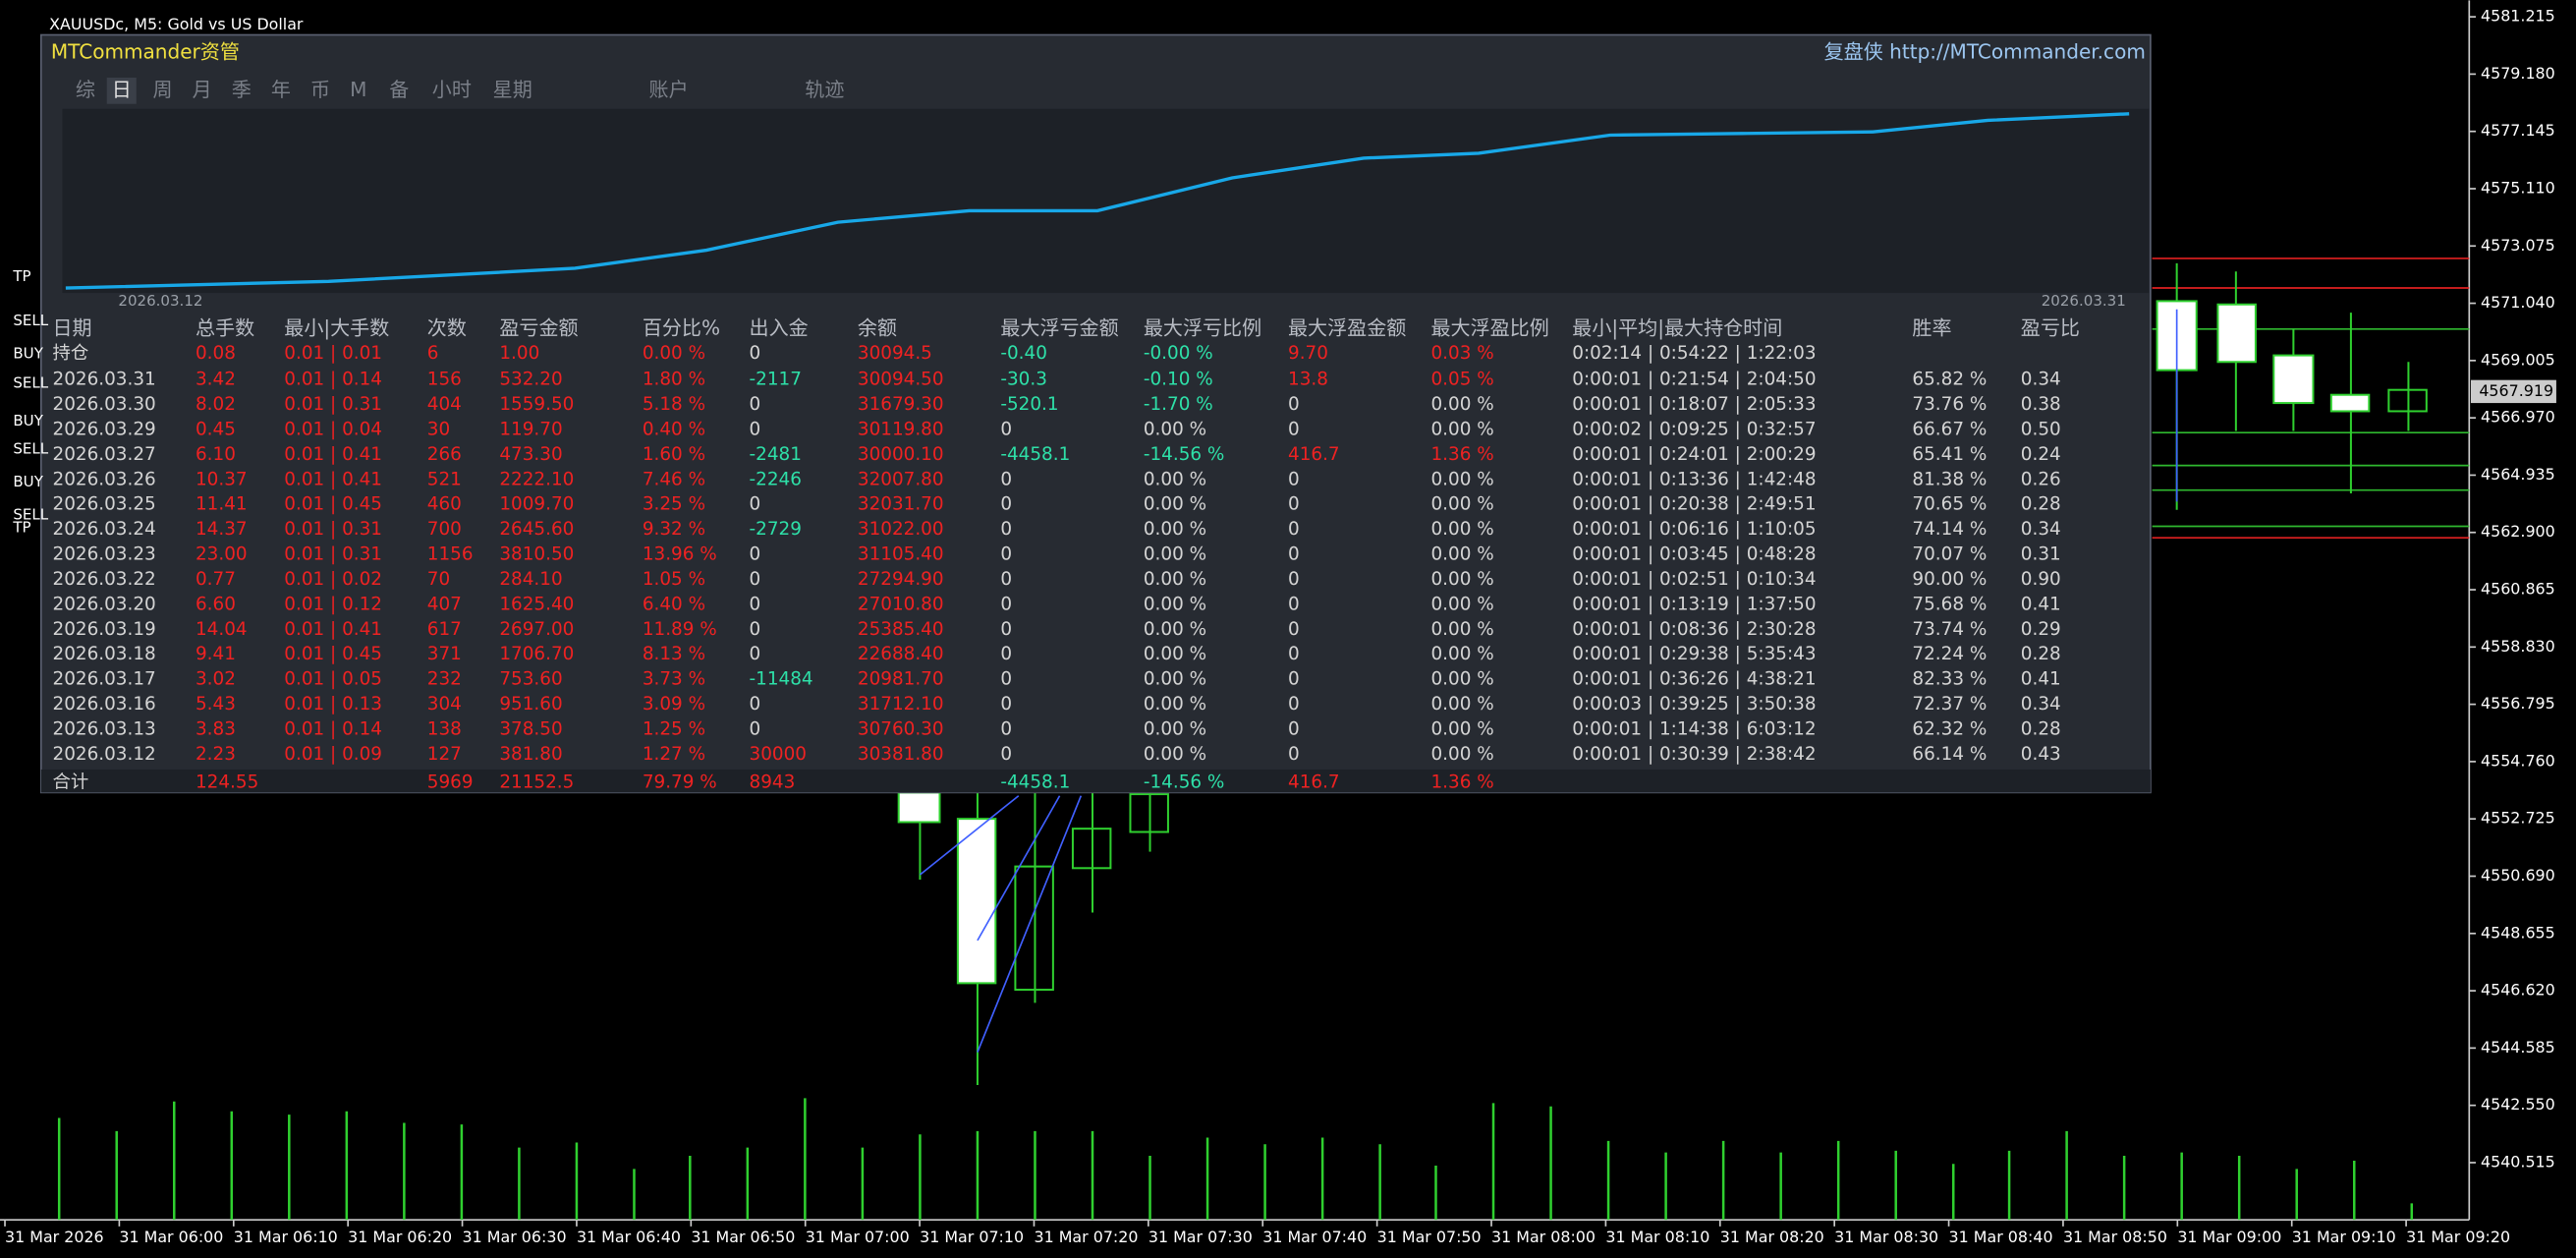  I want to click on table-cell: 284.10, so click(530, 579).